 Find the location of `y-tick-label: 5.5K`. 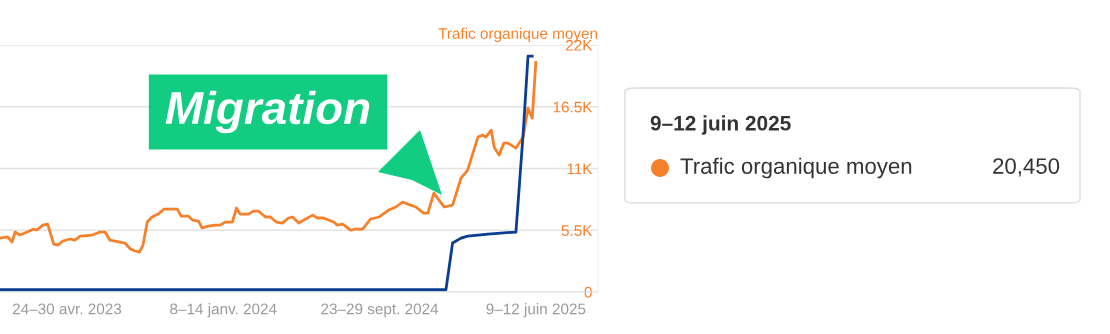

y-tick-label: 5.5K is located at coordinates (577, 230).